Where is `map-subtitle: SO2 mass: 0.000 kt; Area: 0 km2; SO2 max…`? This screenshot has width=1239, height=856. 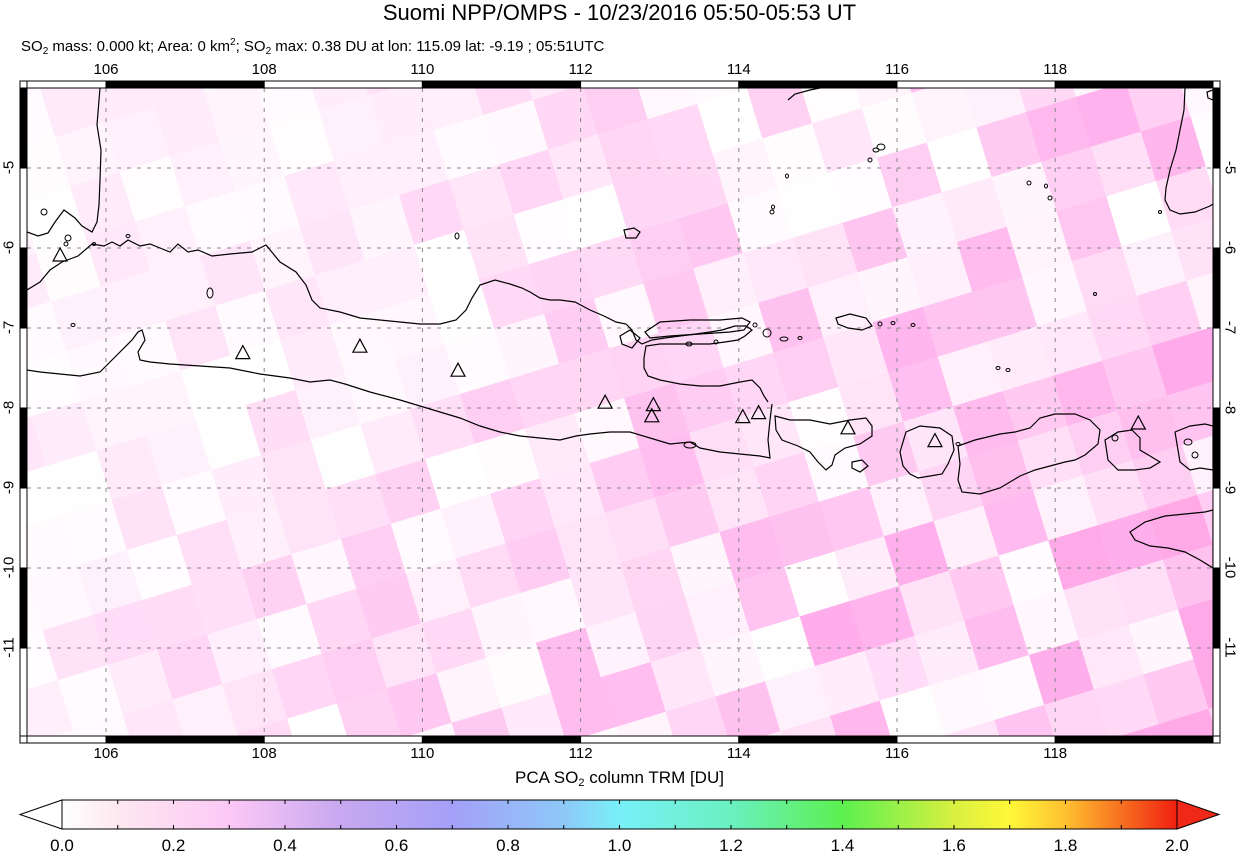 map-subtitle: SO2 mass: 0.000 kt; Area: 0 km2; SO2 max… is located at coordinates (312, 47).